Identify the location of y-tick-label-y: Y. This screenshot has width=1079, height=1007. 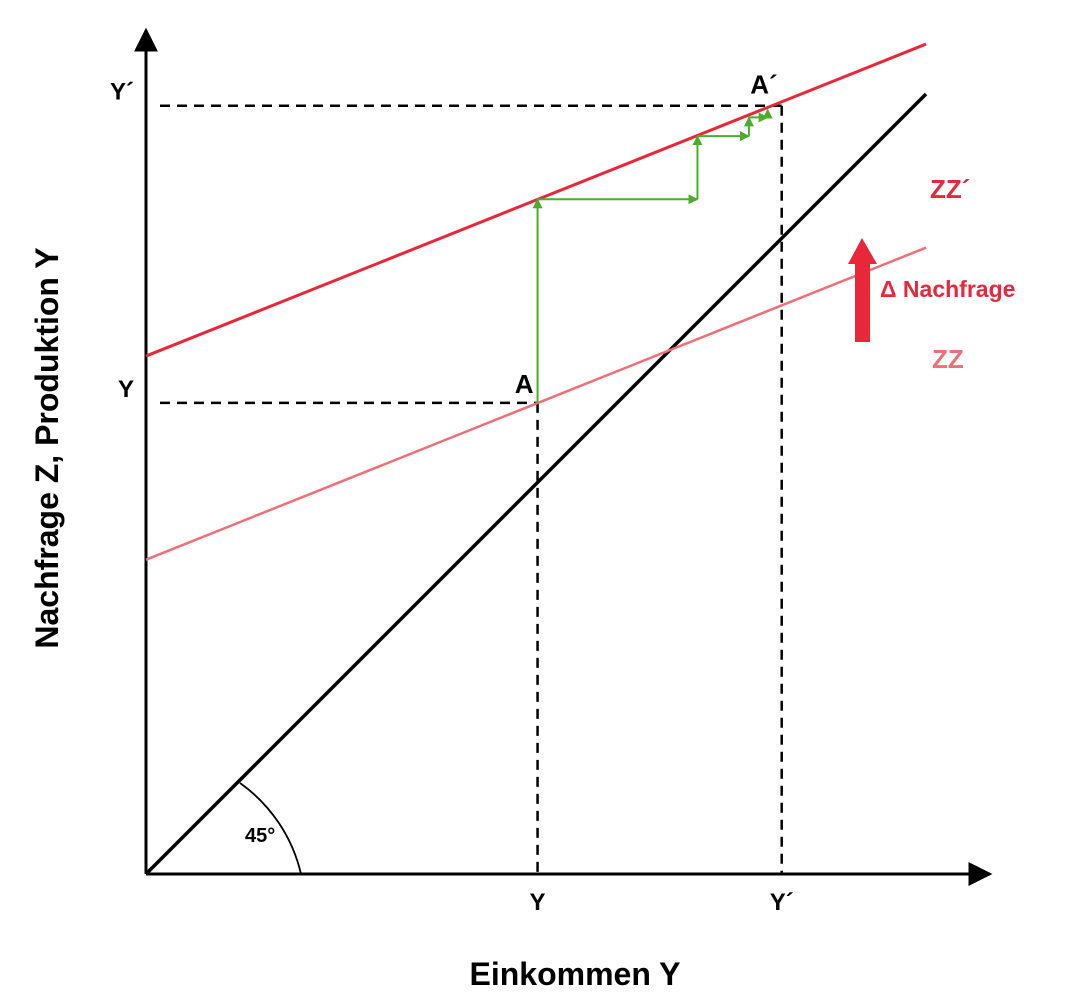
(126, 389).